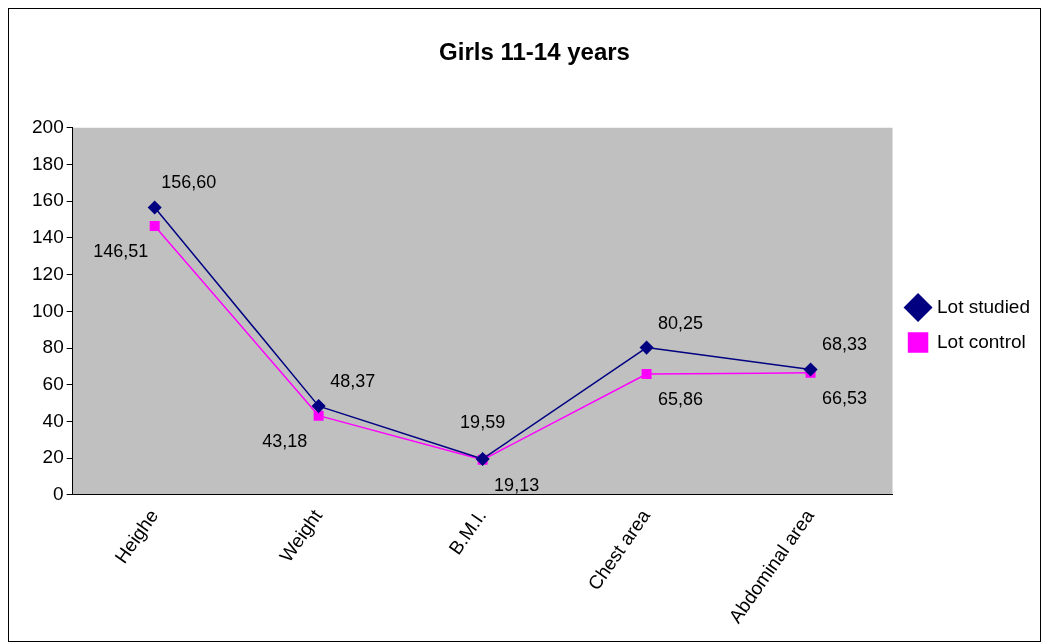 The width and height of the screenshot is (1043, 644). I want to click on data-label: 65,86, so click(681, 398).